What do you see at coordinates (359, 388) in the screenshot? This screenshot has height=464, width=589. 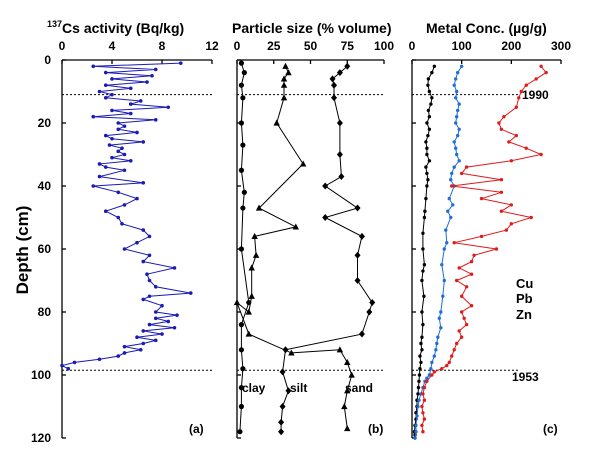 I see `annotation-sand: sand` at bounding box center [359, 388].